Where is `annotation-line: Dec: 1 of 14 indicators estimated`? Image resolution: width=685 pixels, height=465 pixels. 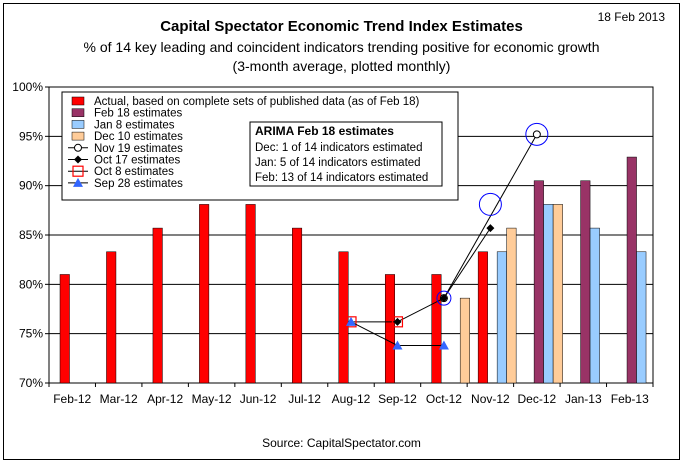 annotation-line: Dec: 1 of 14 indicators estimated is located at coordinates (338, 148).